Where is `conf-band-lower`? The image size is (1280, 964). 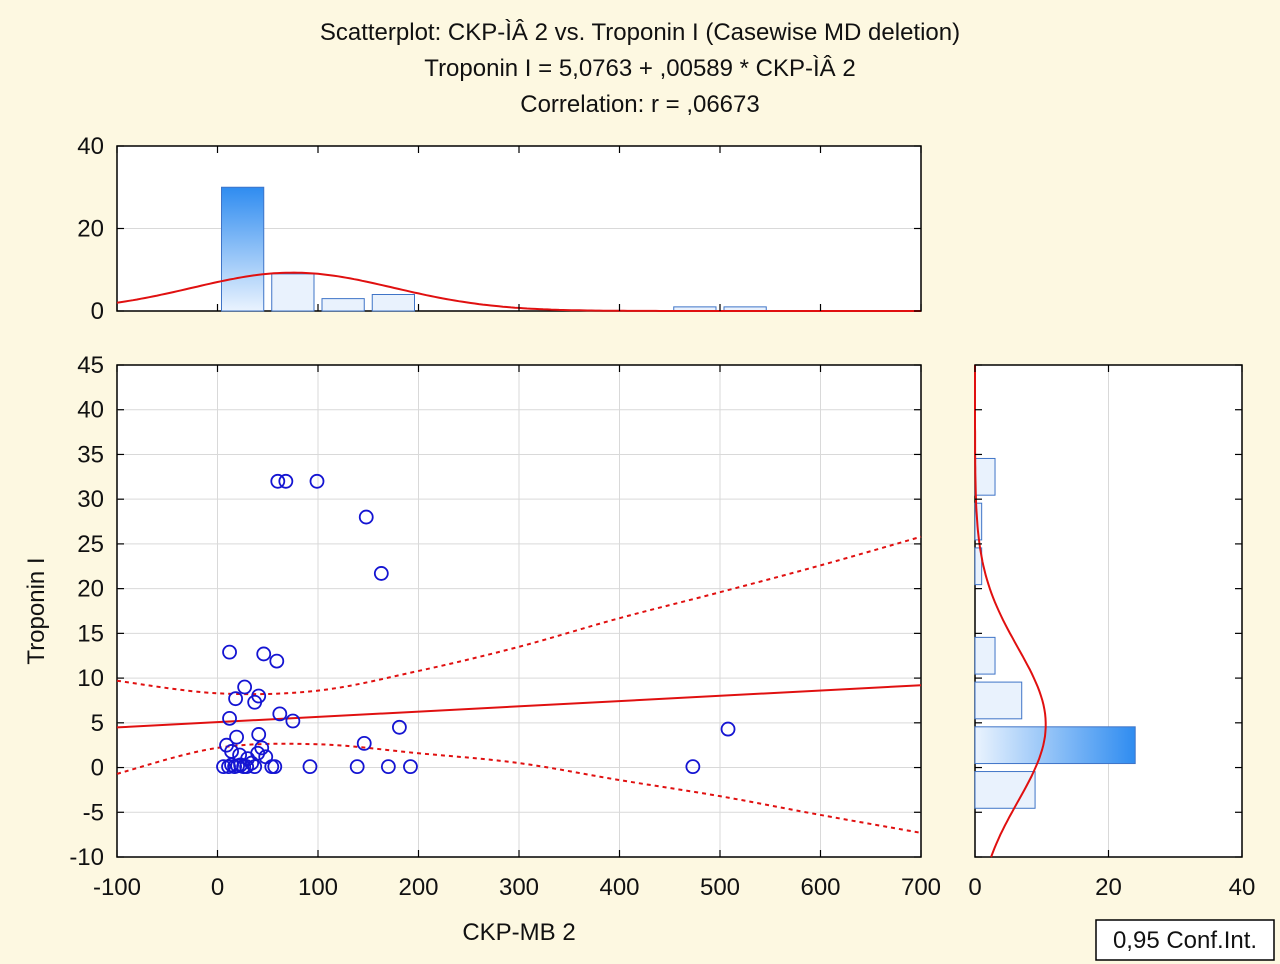 conf-band-lower is located at coordinates (519, 788).